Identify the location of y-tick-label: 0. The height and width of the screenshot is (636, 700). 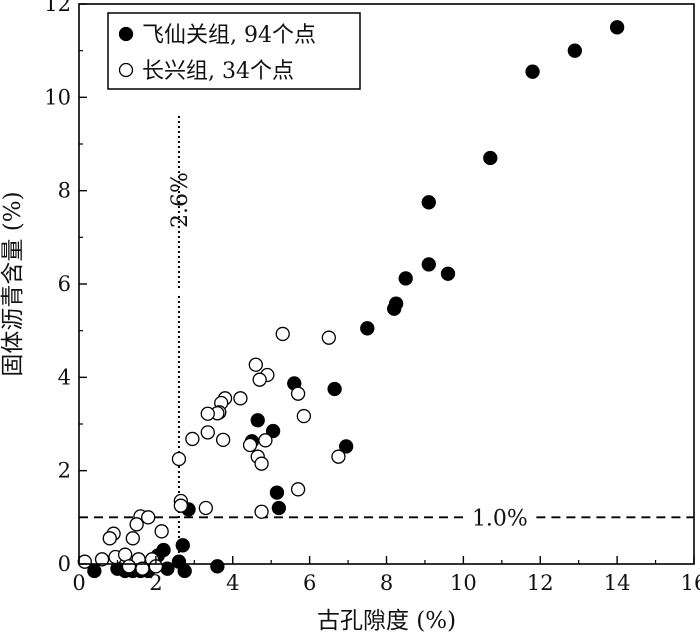
(64, 564).